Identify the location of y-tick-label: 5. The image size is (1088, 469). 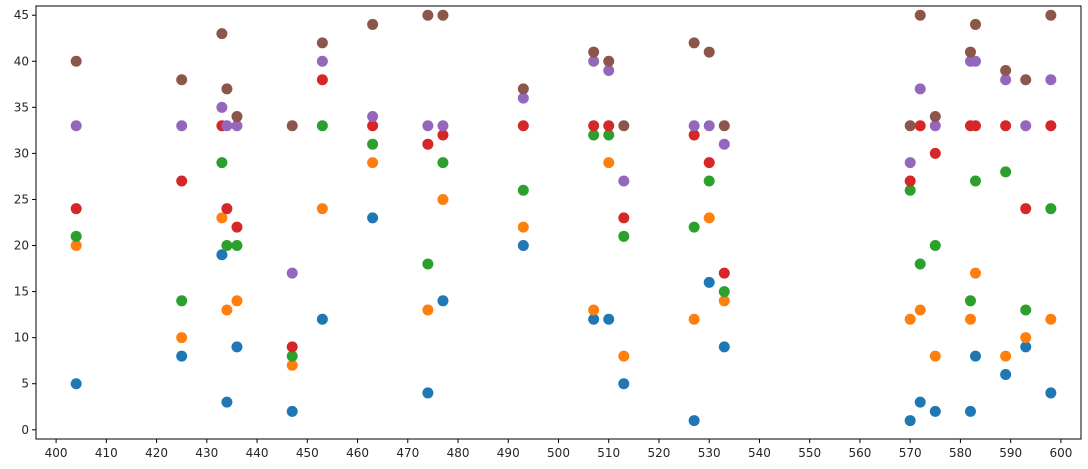
(25, 384).